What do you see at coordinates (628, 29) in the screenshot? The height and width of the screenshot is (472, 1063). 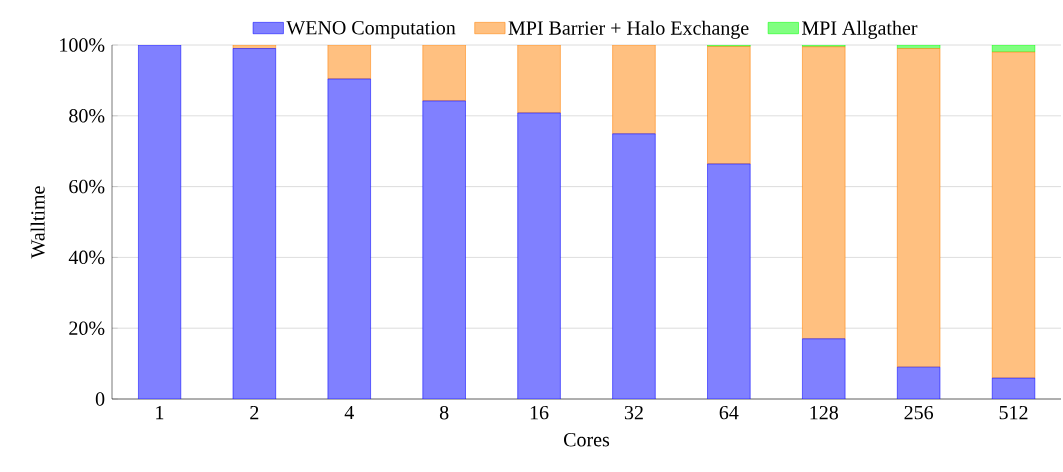 I see `legend-label: MPI Barrier + Halo Exchange` at bounding box center [628, 29].